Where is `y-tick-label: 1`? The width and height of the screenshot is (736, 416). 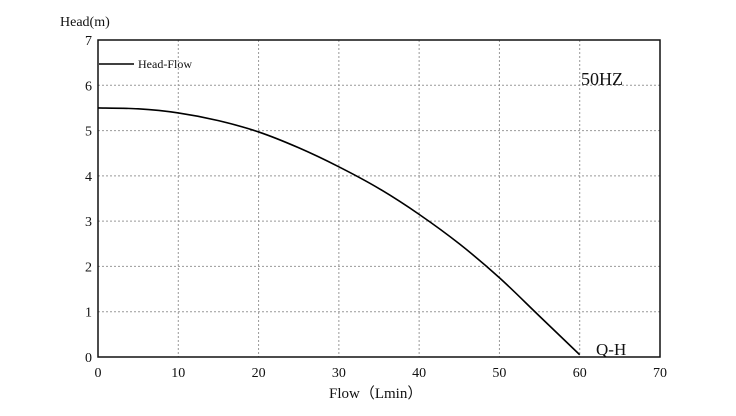
y-tick-label: 1 is located at coordinates (88, 313).